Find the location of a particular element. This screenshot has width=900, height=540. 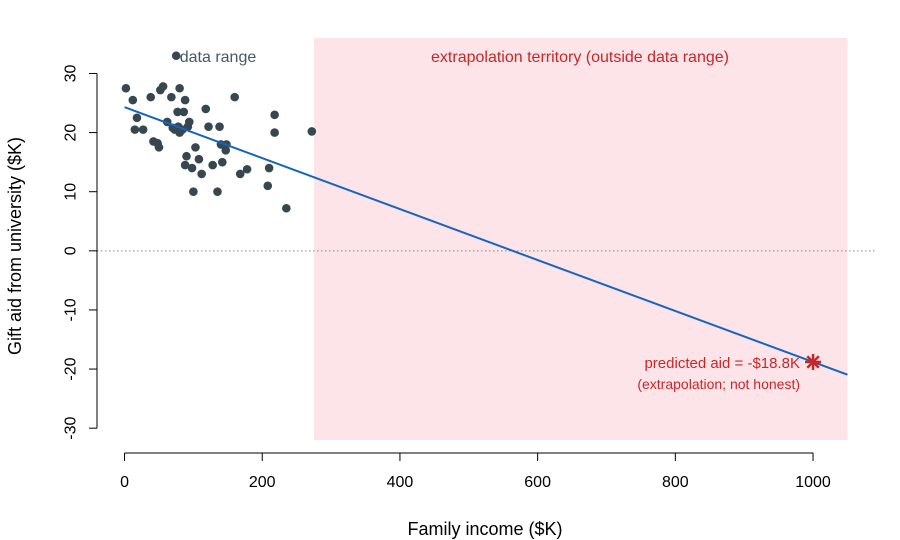

predicted-point-stroke is located at coordinates (813, 362).